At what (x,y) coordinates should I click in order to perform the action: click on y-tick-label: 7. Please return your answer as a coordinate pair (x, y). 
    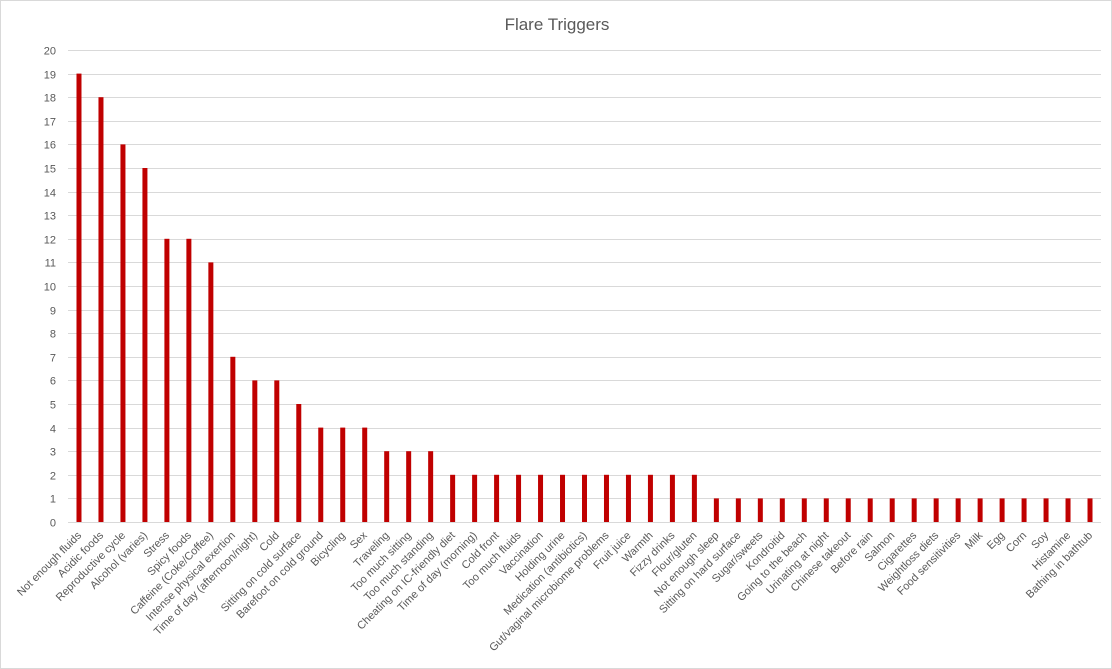
    Looking at the image, I should click on (53, 359).